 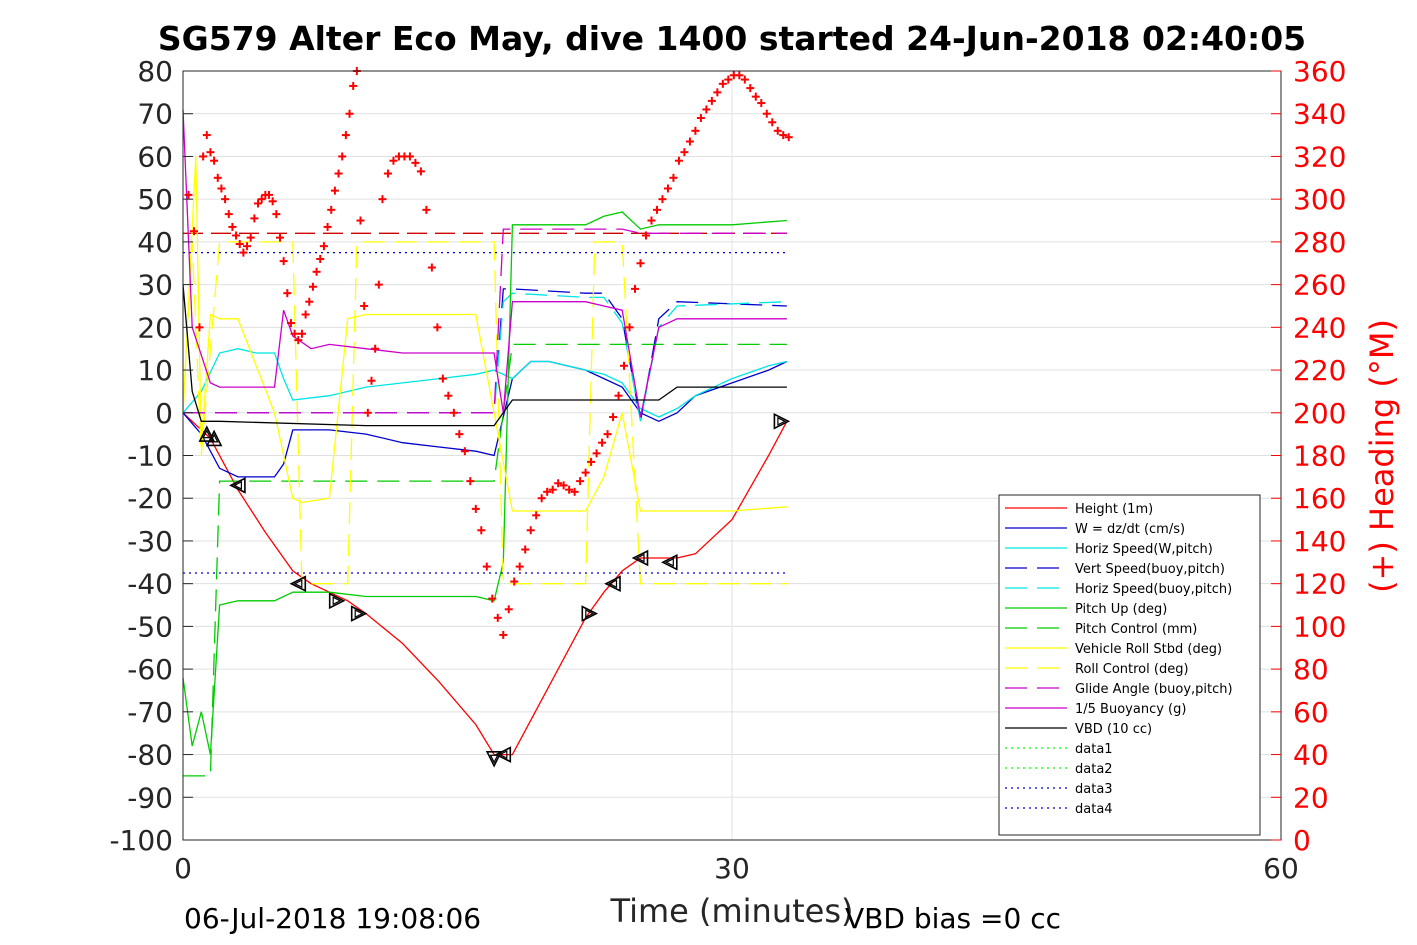 What do you see at coordinates (150, 584) in the screenshot?
I see `tick-label-left: -40` at bounding box center [150, 584].